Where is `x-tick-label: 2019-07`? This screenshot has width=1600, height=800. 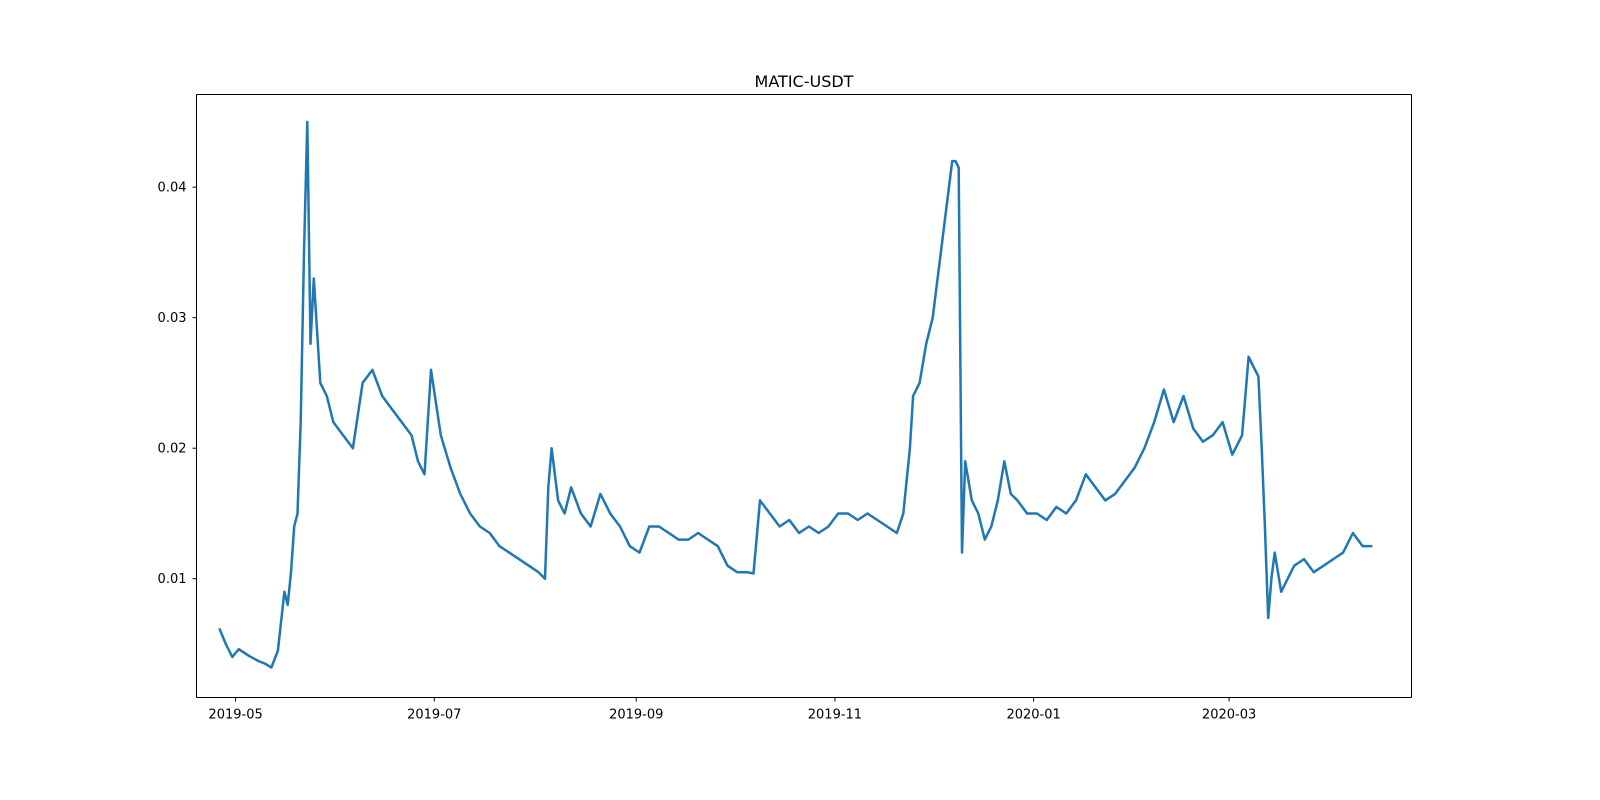
x-tick-label: 2019-07 is located at coordinates (434, 715).